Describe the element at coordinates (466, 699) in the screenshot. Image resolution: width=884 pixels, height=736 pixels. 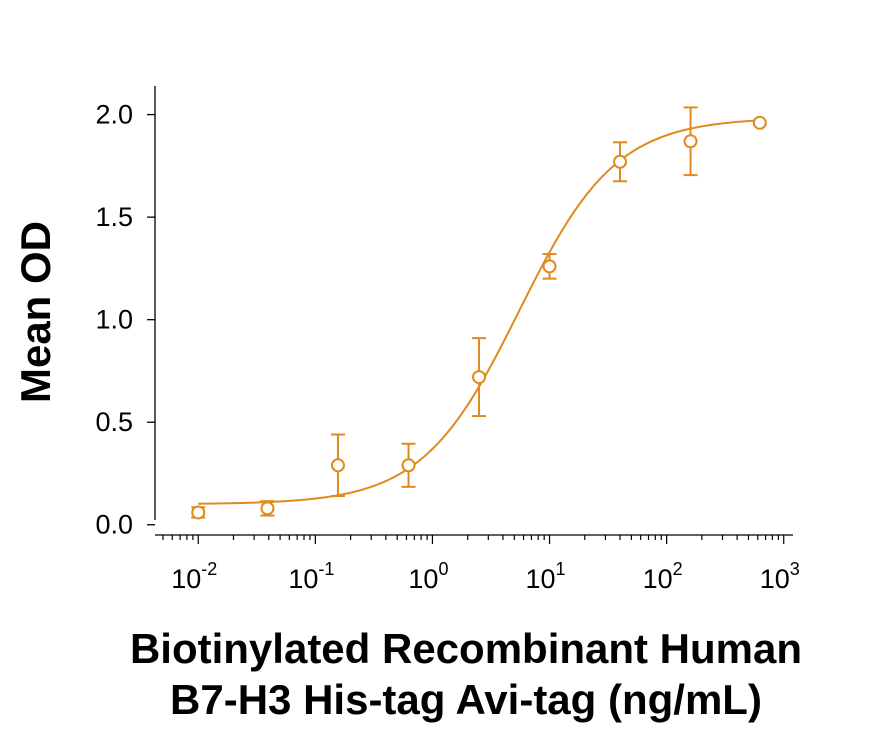
I see `x-axis-title-line-2: B7-H3 His-tag Avi-tag (ng/mL)` at that location.